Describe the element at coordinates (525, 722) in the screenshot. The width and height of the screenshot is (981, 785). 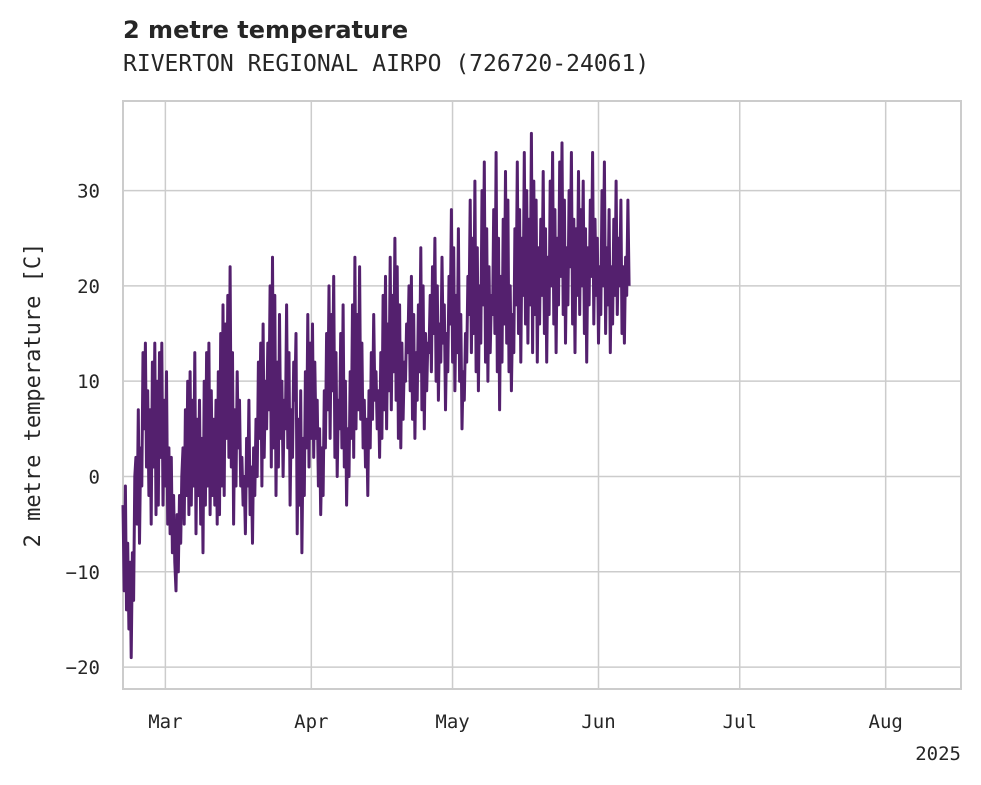
I see `x-tick-labels: Mar Apr May Jun Jul Aug` at that location.